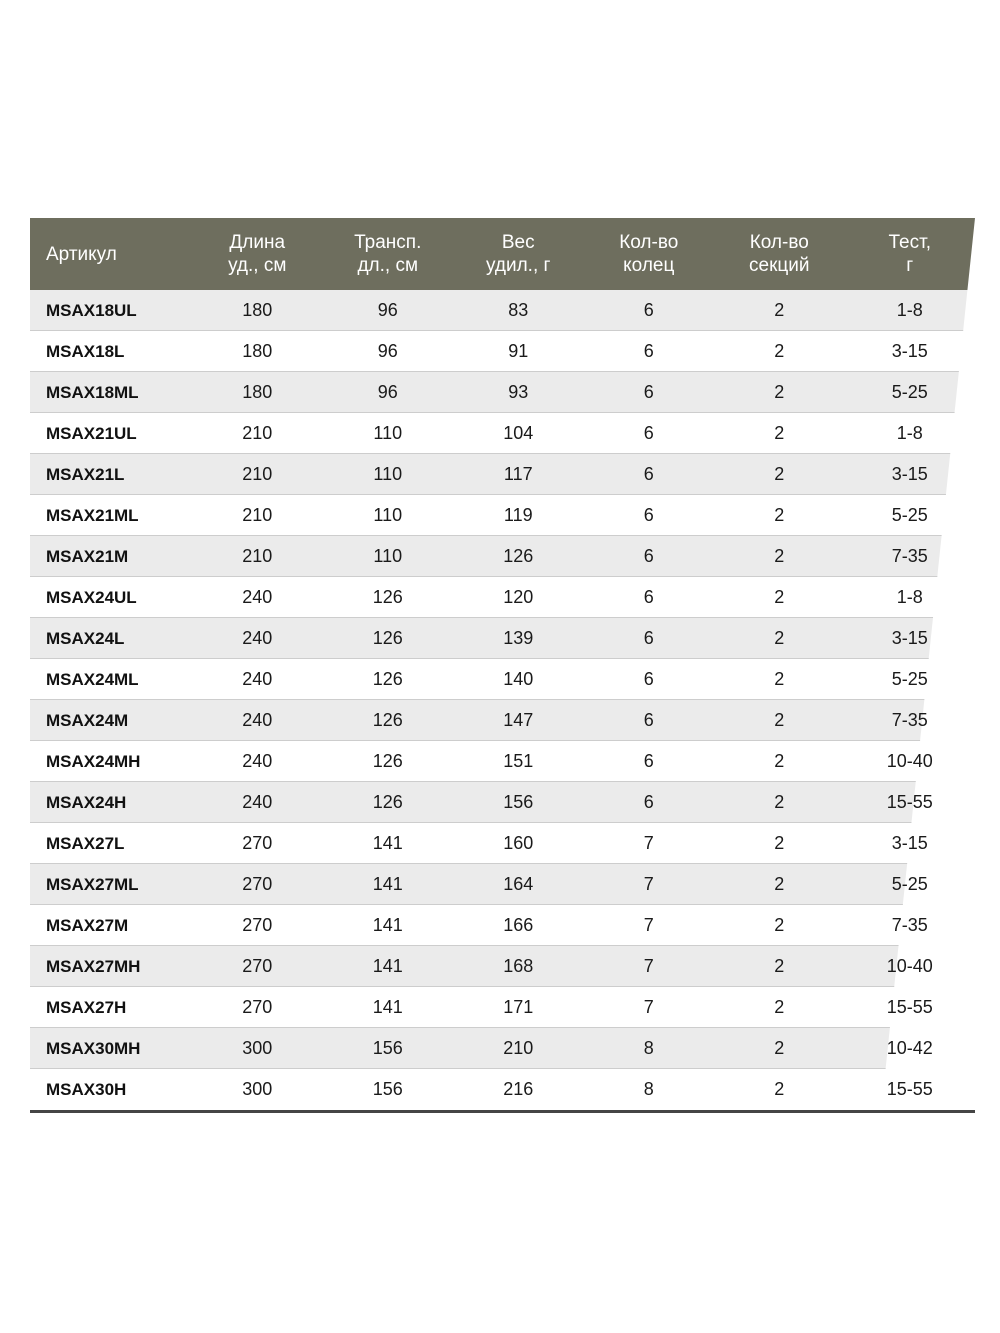  What do you see at coordinates (518, 515) in the screenshot?
I see `rod-weight-cell: 119` at bounding box center [518, 515].